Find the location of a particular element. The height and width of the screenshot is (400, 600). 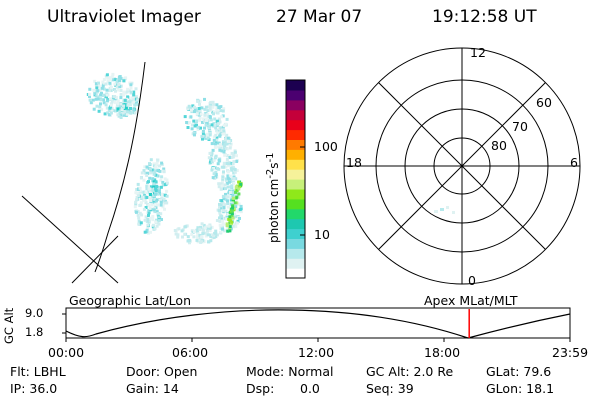

x-tick-label-0000: 00:00 is located at coordinates (66, 352).